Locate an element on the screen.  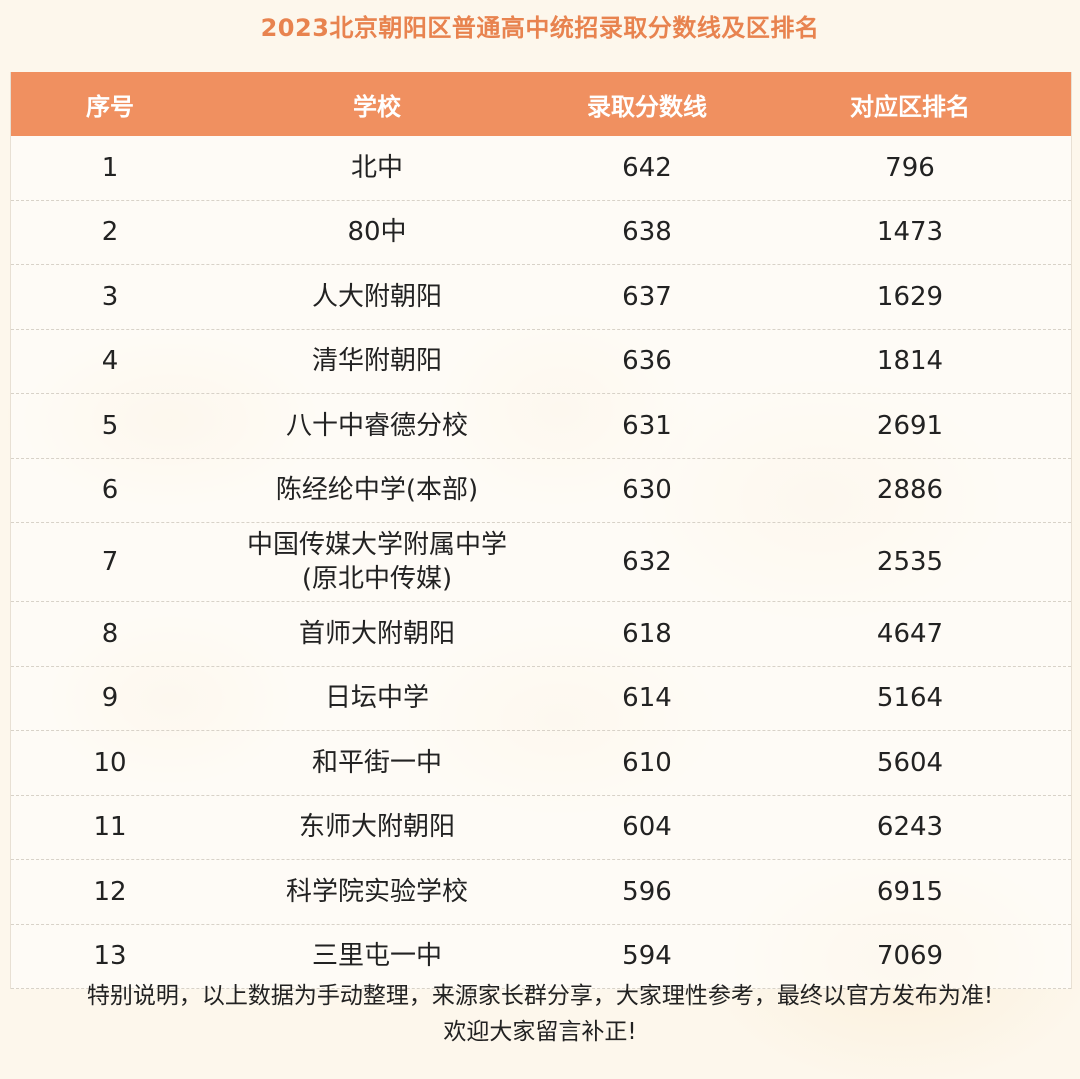
disclaimer-line-1: 特别说明，以上数据为手动整理，来源家长群分享，大家理性参考，最终以官方发布为准! is located at coordinates (540, 996).